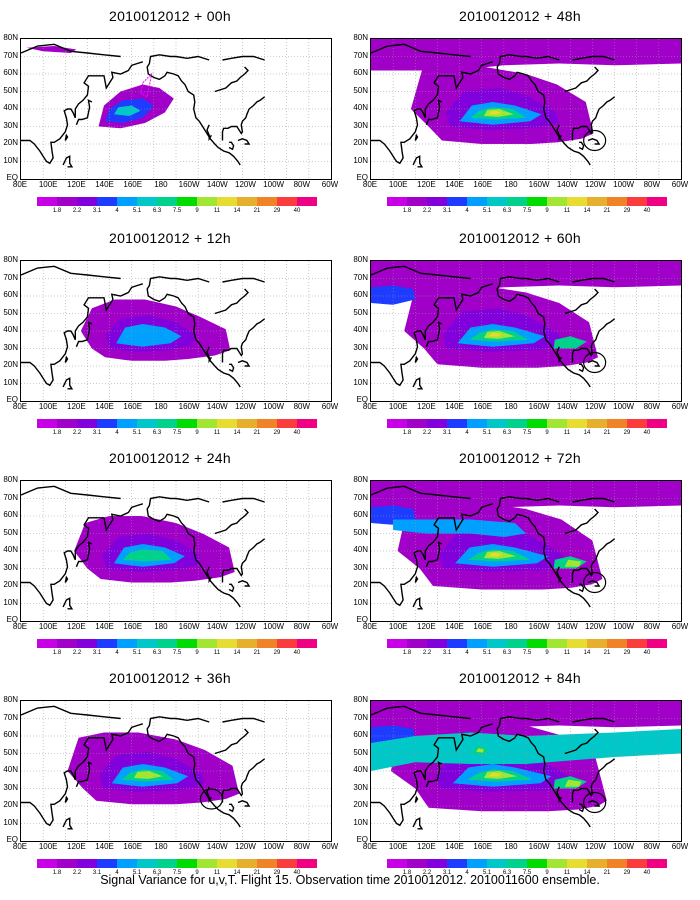 The image size is (700, 900). I want to click on colorbar-tick-label: 9, so click(197, 433).